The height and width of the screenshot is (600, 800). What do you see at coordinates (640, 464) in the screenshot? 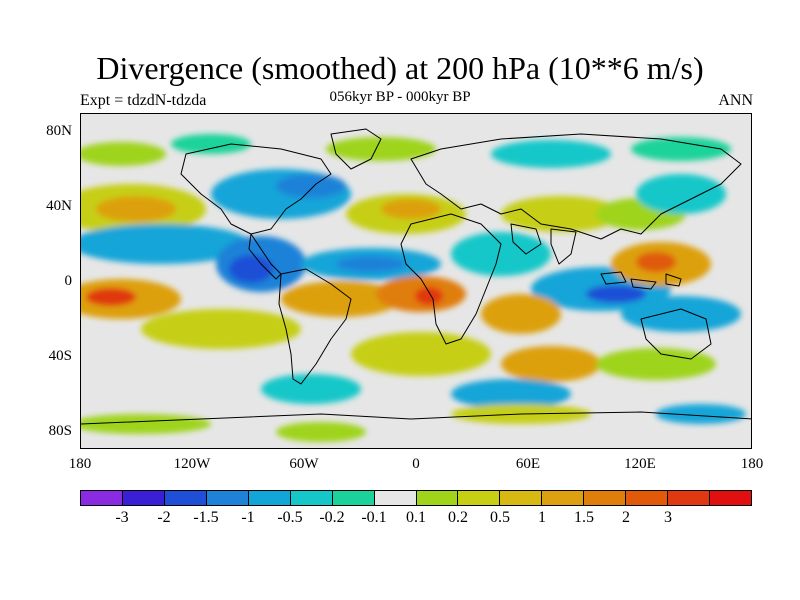
I see `lon-label-120e: 120E` at bounding box center [640, 464].